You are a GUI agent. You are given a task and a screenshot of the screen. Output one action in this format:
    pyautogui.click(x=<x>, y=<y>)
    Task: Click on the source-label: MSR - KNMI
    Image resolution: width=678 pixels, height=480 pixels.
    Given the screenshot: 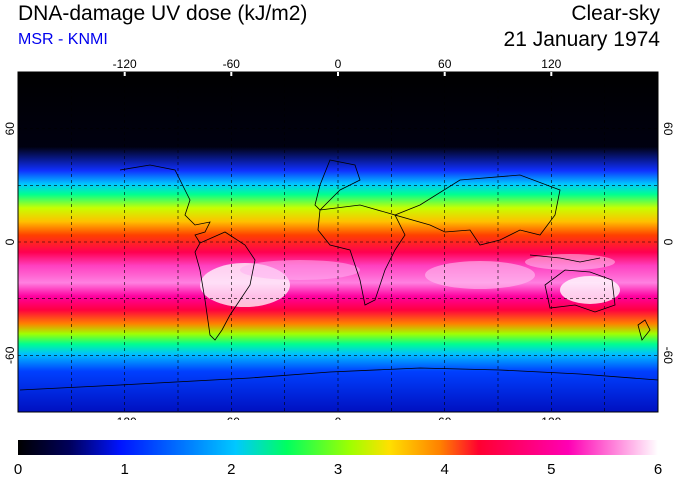 What is the action you would take?
    pyautogui.click(x=63, y=39)
    